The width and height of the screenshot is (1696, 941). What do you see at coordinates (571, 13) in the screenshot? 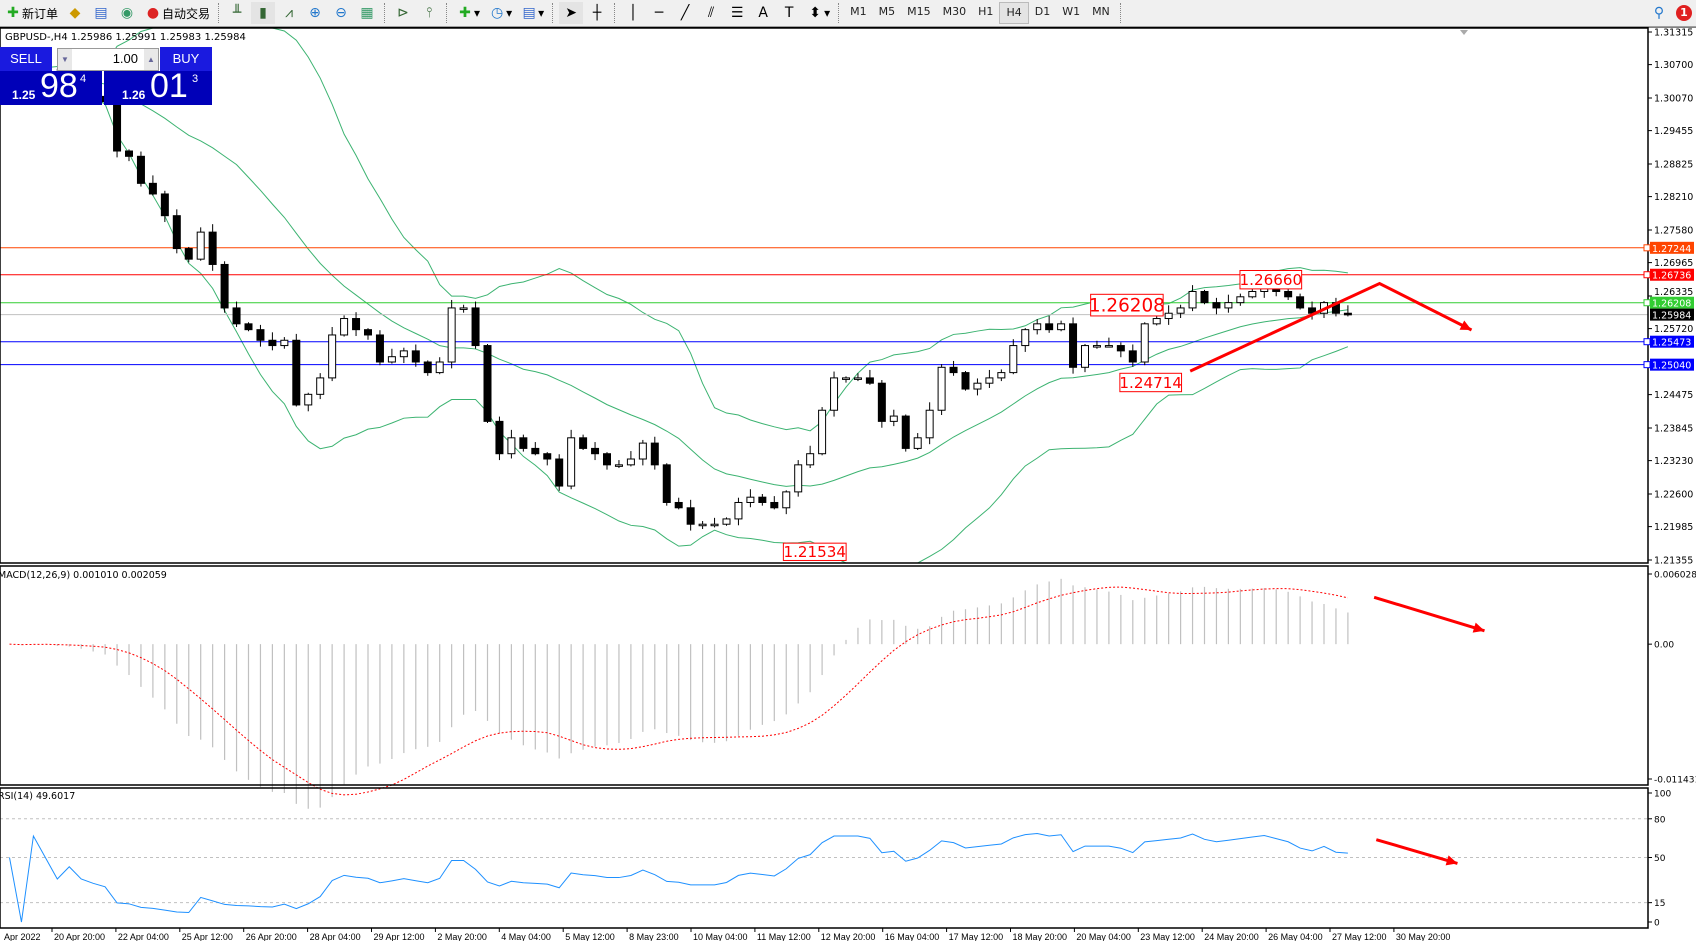
I see `cursor-button: ➤` at bounding box center [571, 13].